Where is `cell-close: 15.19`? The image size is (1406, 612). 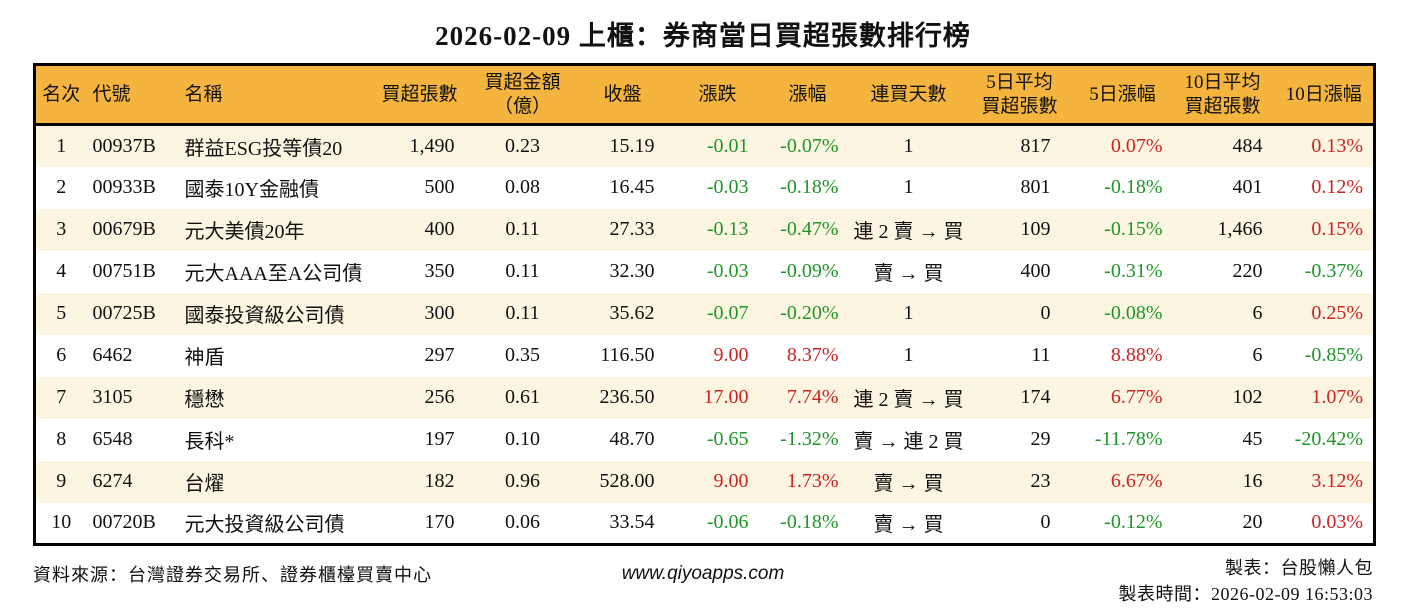
cell-close: 15.19 is located at coordinates (632, 145).